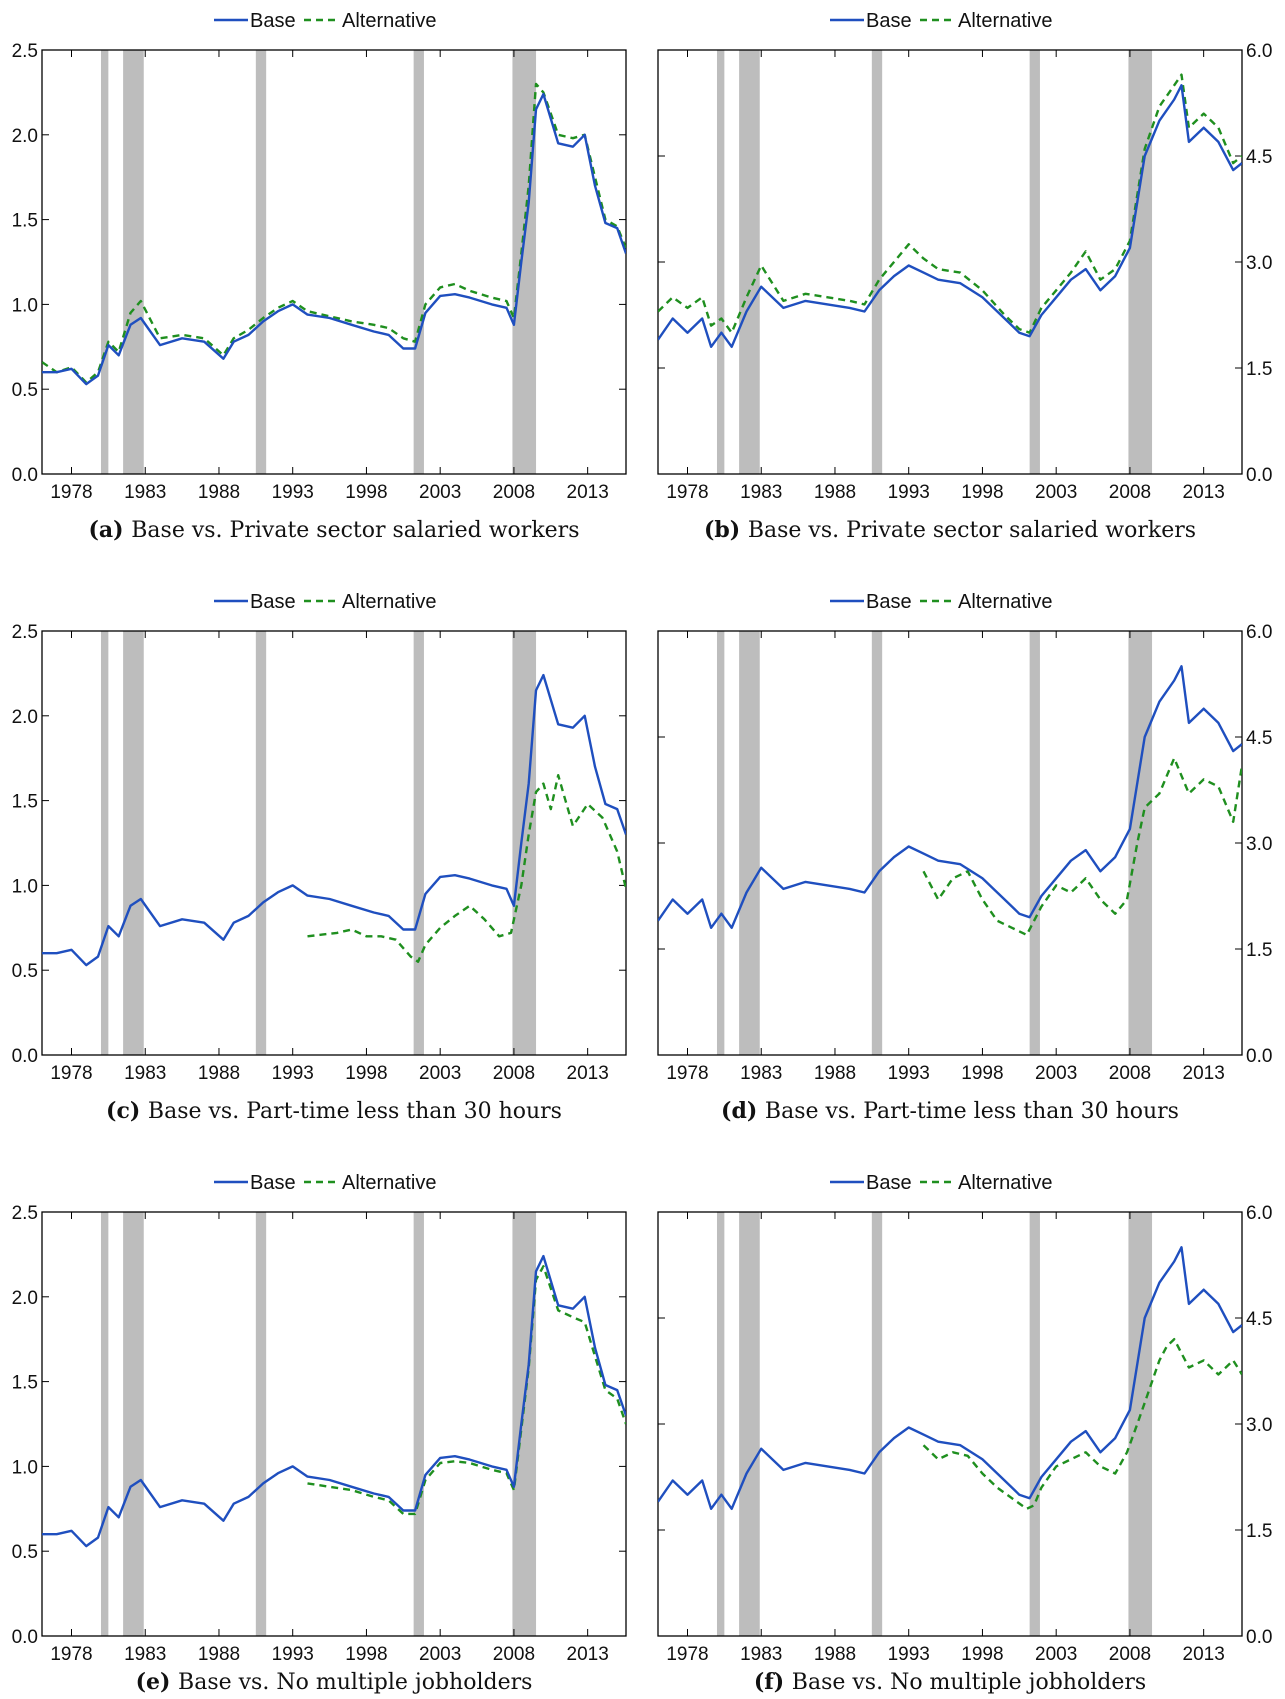  What do you see at coordinates (127, 1111) in the screenshot?
I see `panel-caption-tag: (c)` at bounding box center [127, 1111].